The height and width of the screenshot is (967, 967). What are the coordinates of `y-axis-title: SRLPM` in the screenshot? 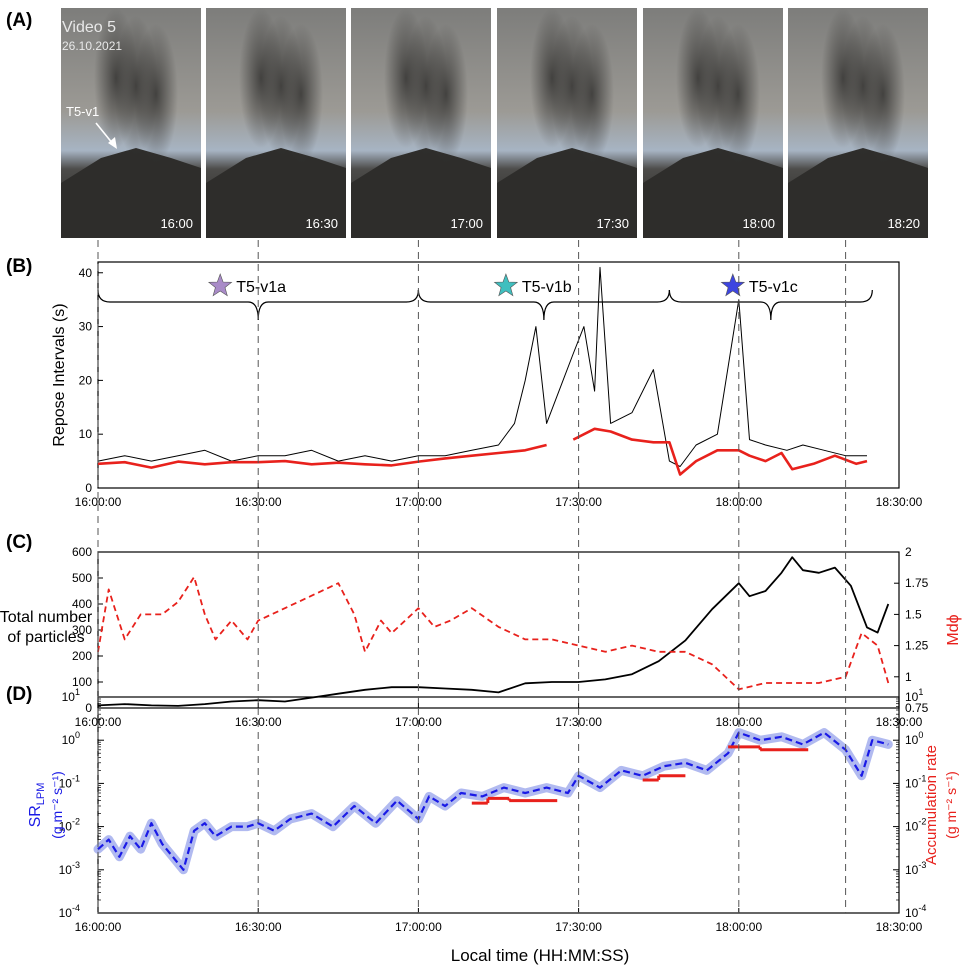 It's located at (37, 805).